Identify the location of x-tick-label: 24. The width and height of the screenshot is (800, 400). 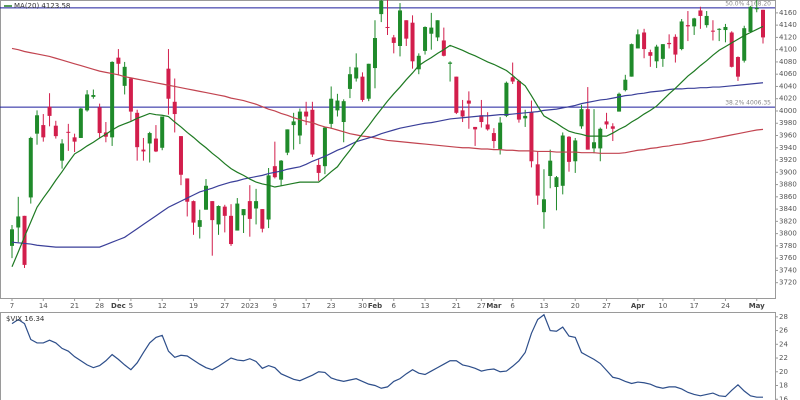
(725, 306).